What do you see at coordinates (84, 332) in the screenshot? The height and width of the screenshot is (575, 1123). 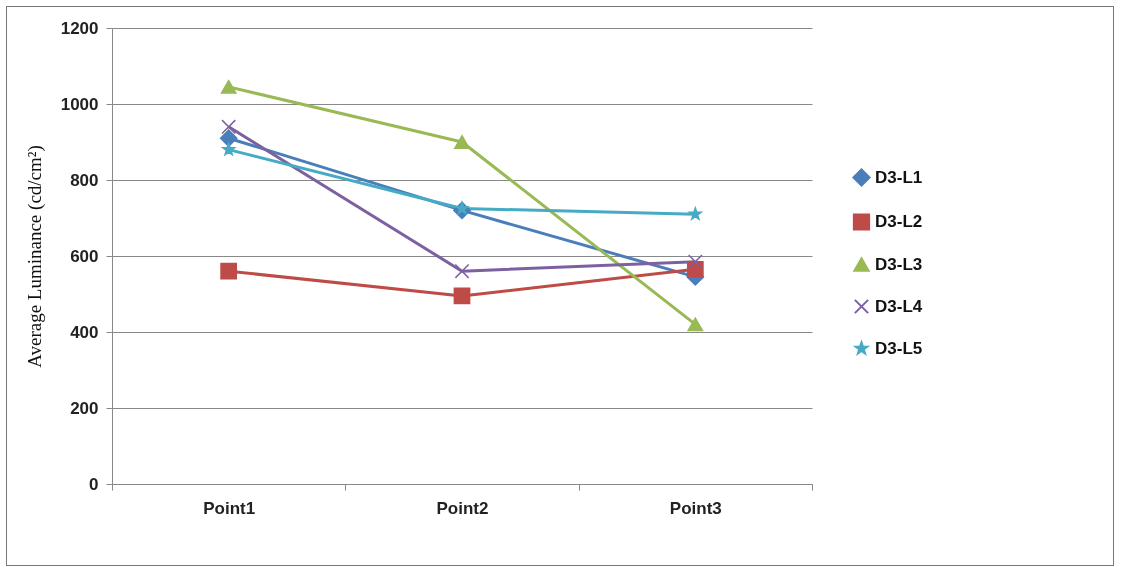 I see `y-tick-label: 400` at bounding box center [84, 332].